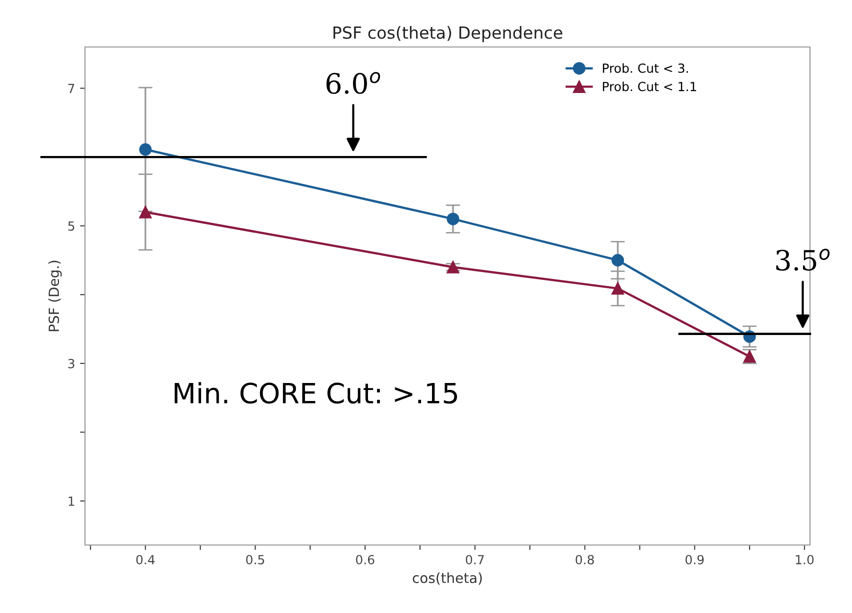 This screenshot has width=852, height=613. Describe the element at coordinates (55, 296) in the screenshot. I see `y-axis-title: PSF (Deg.)` at that location.